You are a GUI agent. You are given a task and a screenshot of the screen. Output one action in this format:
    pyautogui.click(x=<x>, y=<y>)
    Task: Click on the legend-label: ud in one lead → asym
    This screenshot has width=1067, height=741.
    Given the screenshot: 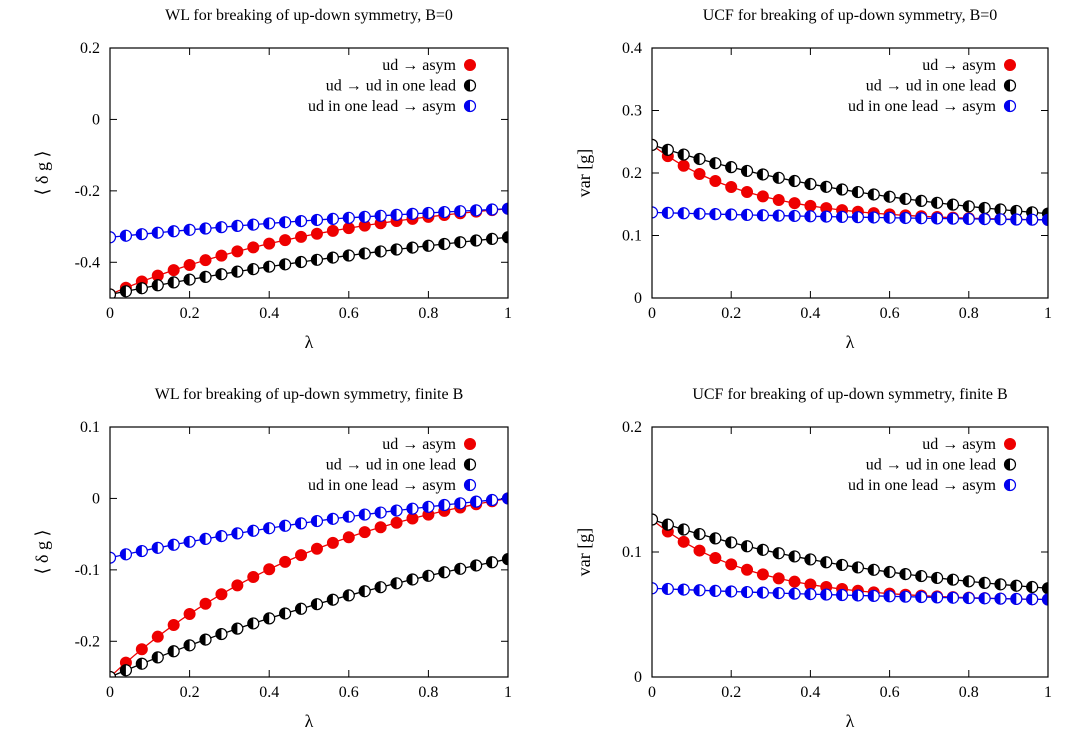 What is the action you would take?
    pyautogui.click(x=922, y=106)
    